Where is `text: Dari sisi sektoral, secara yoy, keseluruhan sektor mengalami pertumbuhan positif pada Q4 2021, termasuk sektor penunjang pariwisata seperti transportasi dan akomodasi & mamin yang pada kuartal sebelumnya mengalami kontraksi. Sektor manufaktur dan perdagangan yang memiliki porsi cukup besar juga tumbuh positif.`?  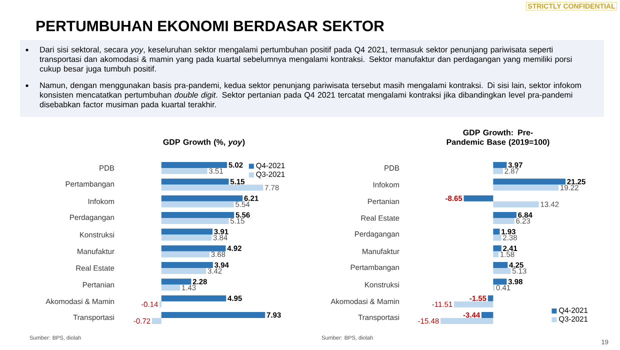
text: Dari sisi sektoral, secara yoy, keseluruhan sektor mengalami pertumbuhan positif pada Q4 2021, termasuk sektor penunjang pariwisata seperti transportasi dan akomodasi & mamin yang pada kuartal sebelumnya mengalami kontraksi. Sektor manufaktur dan perdagangan yang memiliki porsi cukup besar juga tumbuh positif. is located at coordinates (306, 60).